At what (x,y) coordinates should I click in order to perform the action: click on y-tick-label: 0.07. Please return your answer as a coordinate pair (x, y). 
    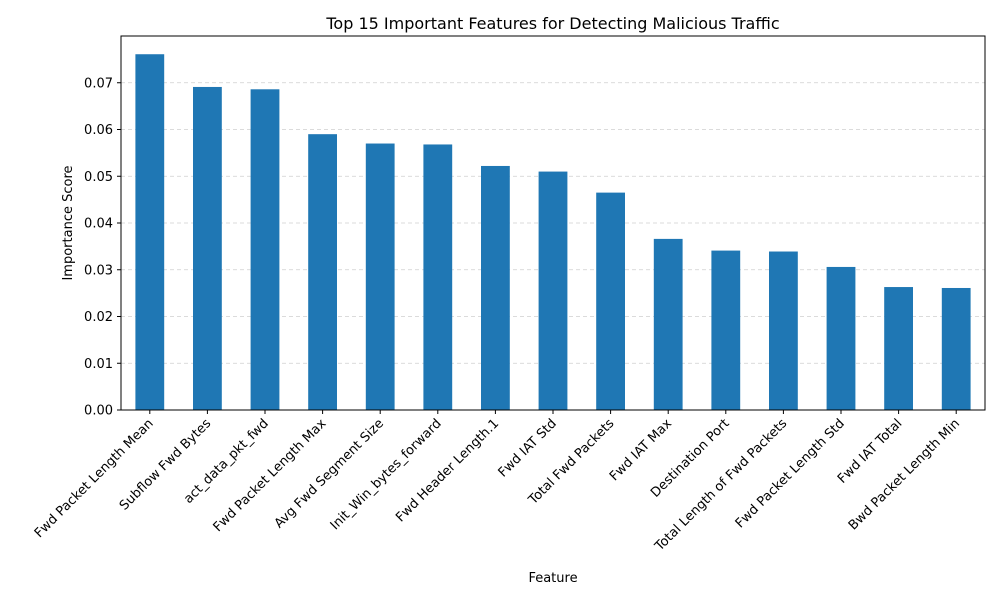
    Looking at the image, I should click on (98, 83).